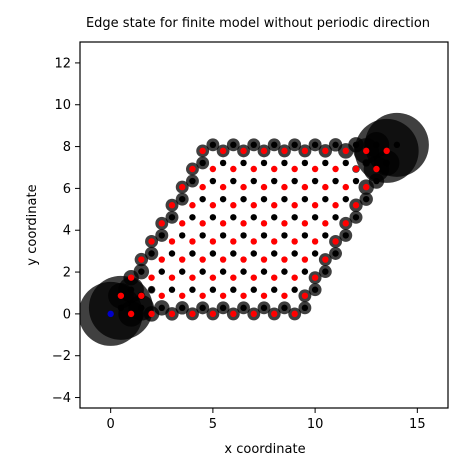 This screenshot has height=476, width=476. I want to click on x-tick-label-15: 15, so click(417, 424).